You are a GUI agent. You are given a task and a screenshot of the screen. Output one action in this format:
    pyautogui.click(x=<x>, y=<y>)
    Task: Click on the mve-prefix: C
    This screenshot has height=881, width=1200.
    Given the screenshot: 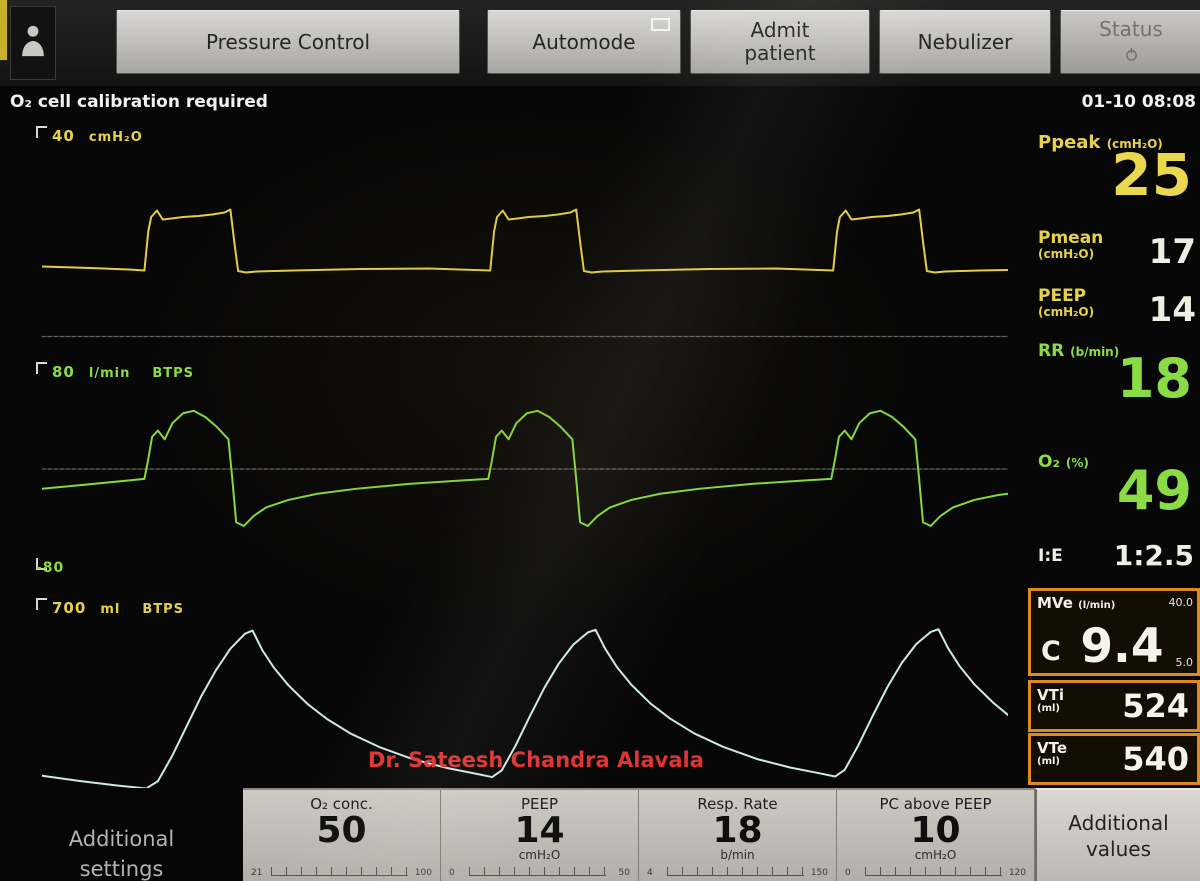 What is the action you would take?
    pyautogui.click(x=1051, y=651)
    